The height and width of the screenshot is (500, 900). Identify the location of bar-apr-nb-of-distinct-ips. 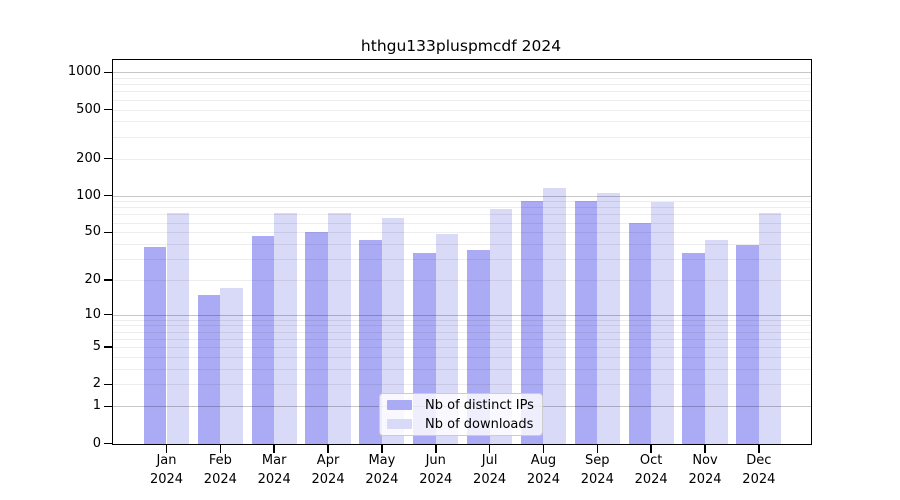
(317, 338).